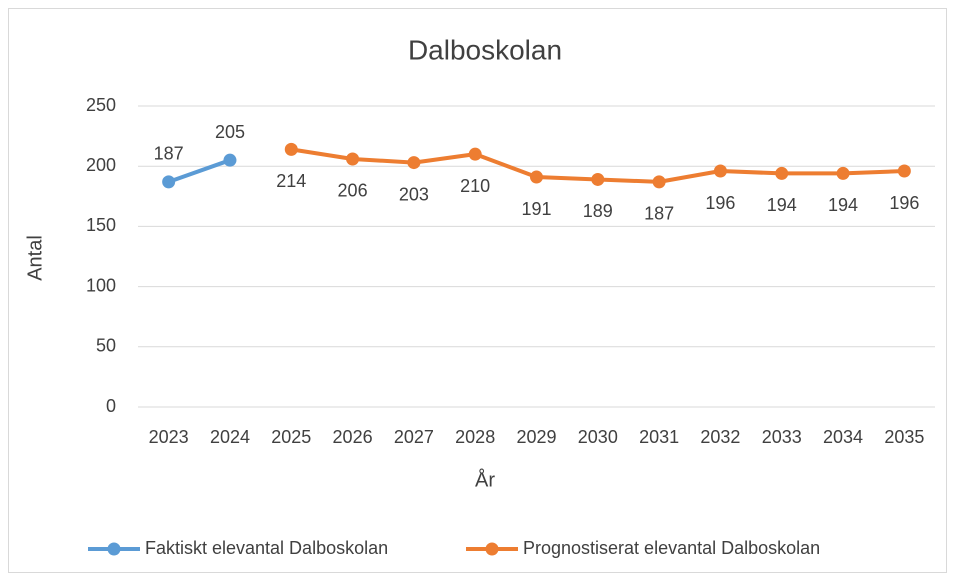 Image resolution: width=955 pixels, height=581 pixels. I want to click on x-tick-label: 2034, so click(843, 437).